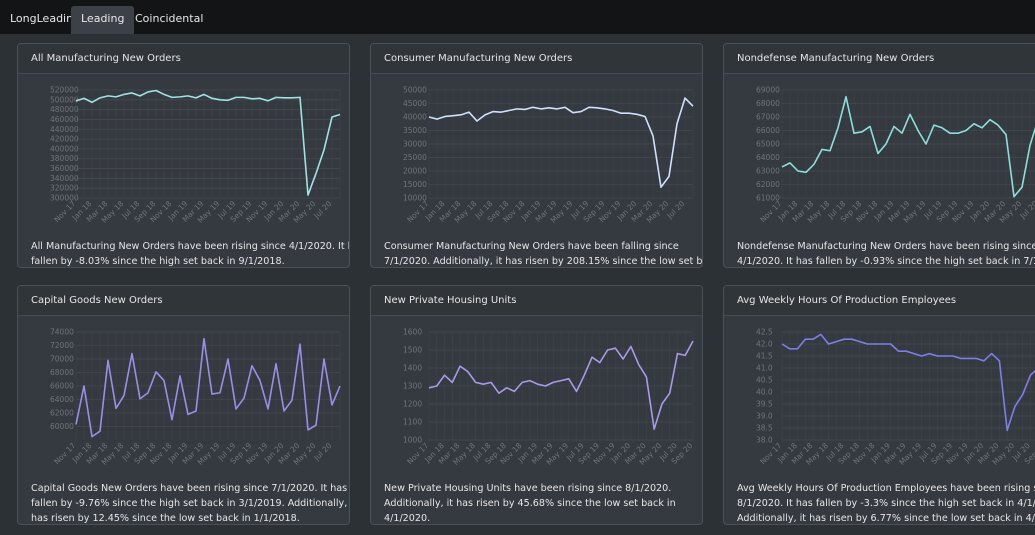 The image size is (1035, 535). What do you see at coordinates (879, 301) in the screenshot?
I see `card-title: Avg Weekly Hours Of Production Employees` at bounding box center [879, 301].